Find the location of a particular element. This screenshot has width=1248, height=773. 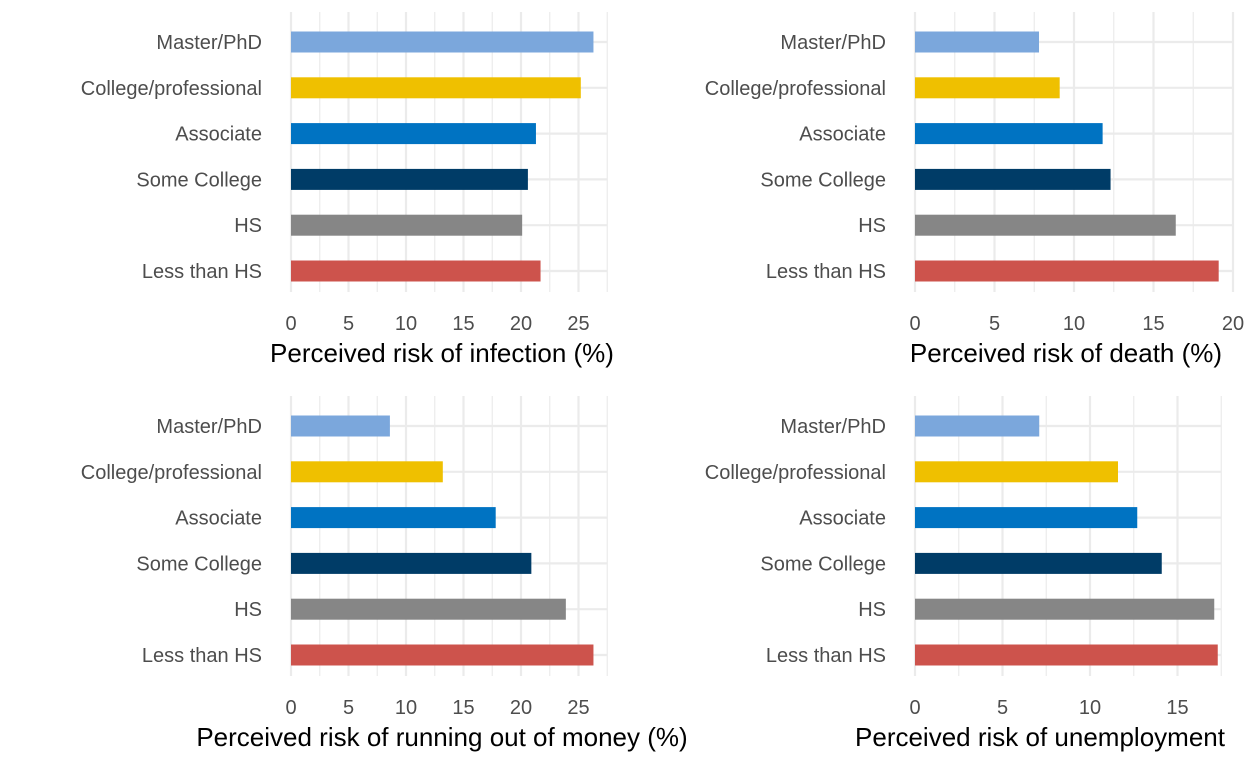

x-axis-title: Perceived risk of unemployment is located at coordinates (1040, 737).